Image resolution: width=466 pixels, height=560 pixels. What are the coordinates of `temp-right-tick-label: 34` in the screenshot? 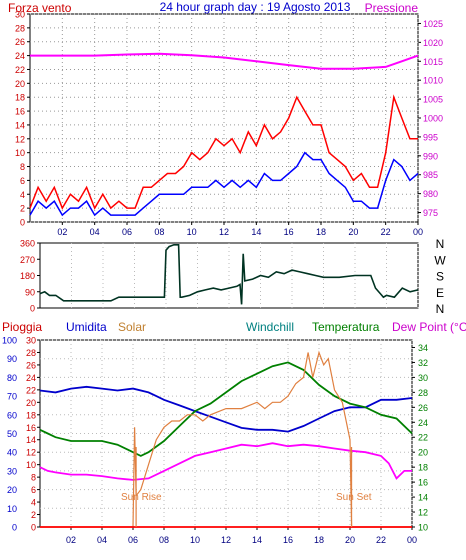 It's located at (423, 348).